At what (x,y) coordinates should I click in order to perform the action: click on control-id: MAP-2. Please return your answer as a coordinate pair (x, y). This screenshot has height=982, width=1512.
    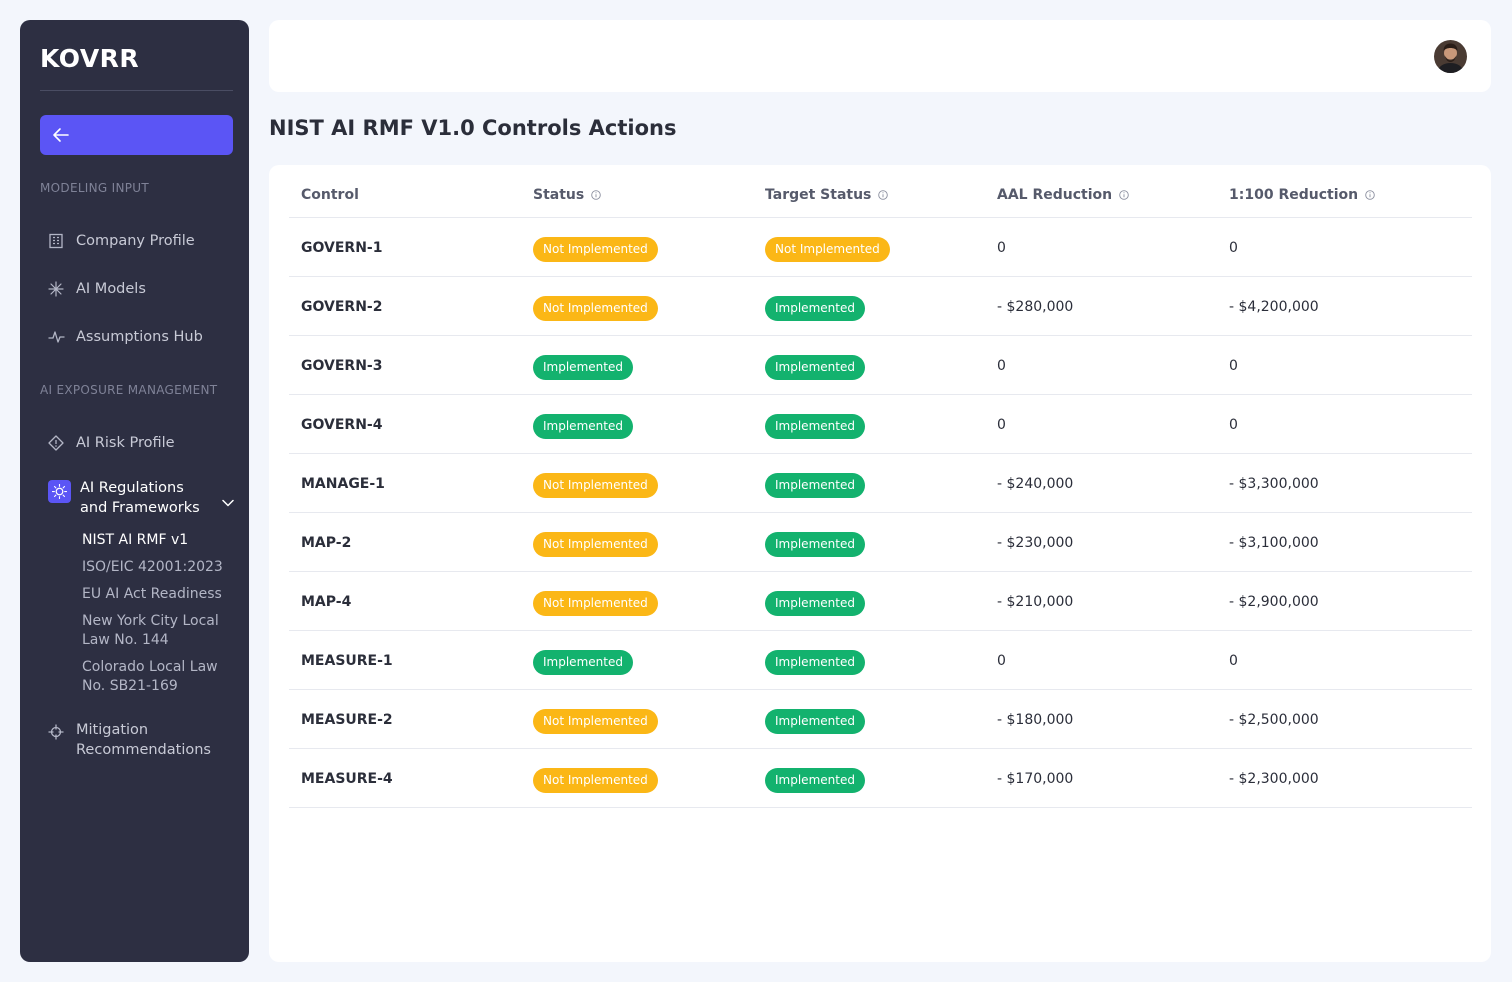
    Looking at the image, I should click on (326, 542).